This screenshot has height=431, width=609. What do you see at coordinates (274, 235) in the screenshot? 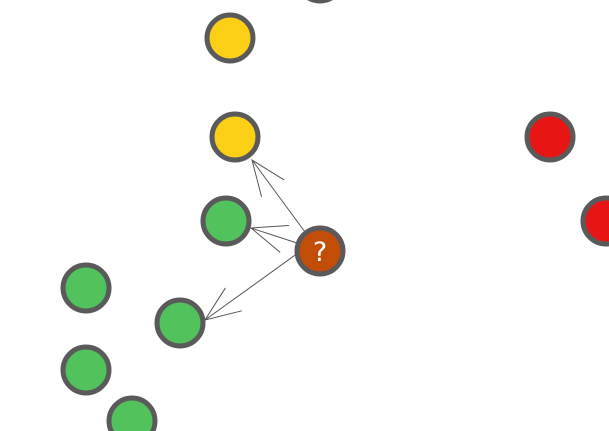
I see `edge-query-to-green-1-line` at bounding box center [274, 235].